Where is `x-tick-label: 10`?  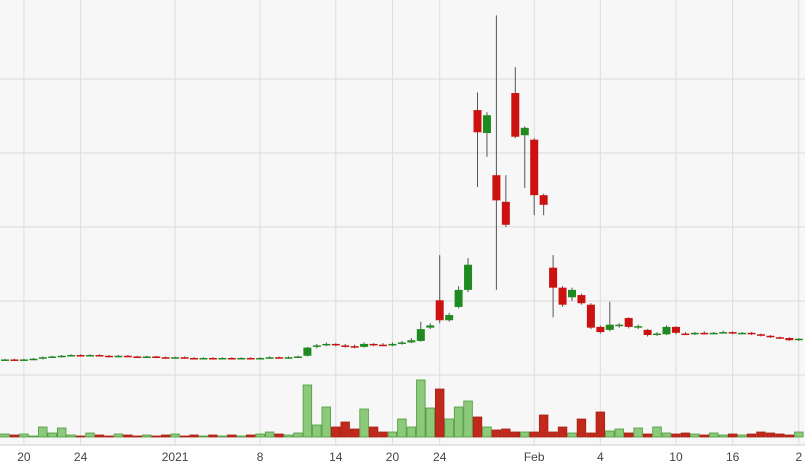
x-tick-label: 10 is located at coordinates (676, 457).